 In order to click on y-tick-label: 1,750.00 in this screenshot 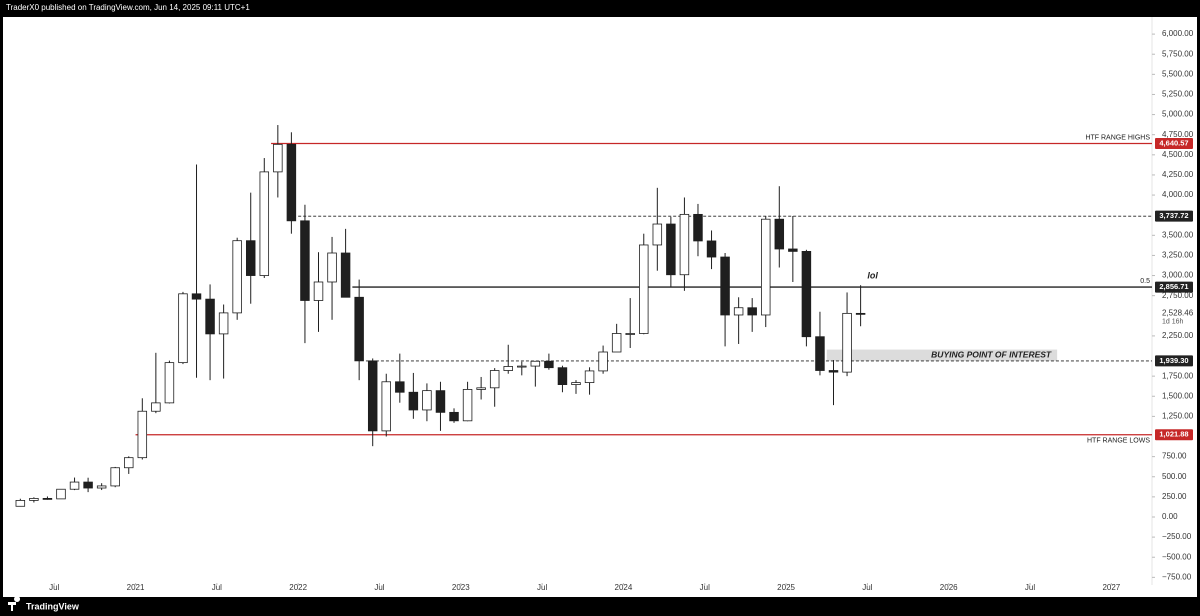, I will do `click(1178, 375)`.